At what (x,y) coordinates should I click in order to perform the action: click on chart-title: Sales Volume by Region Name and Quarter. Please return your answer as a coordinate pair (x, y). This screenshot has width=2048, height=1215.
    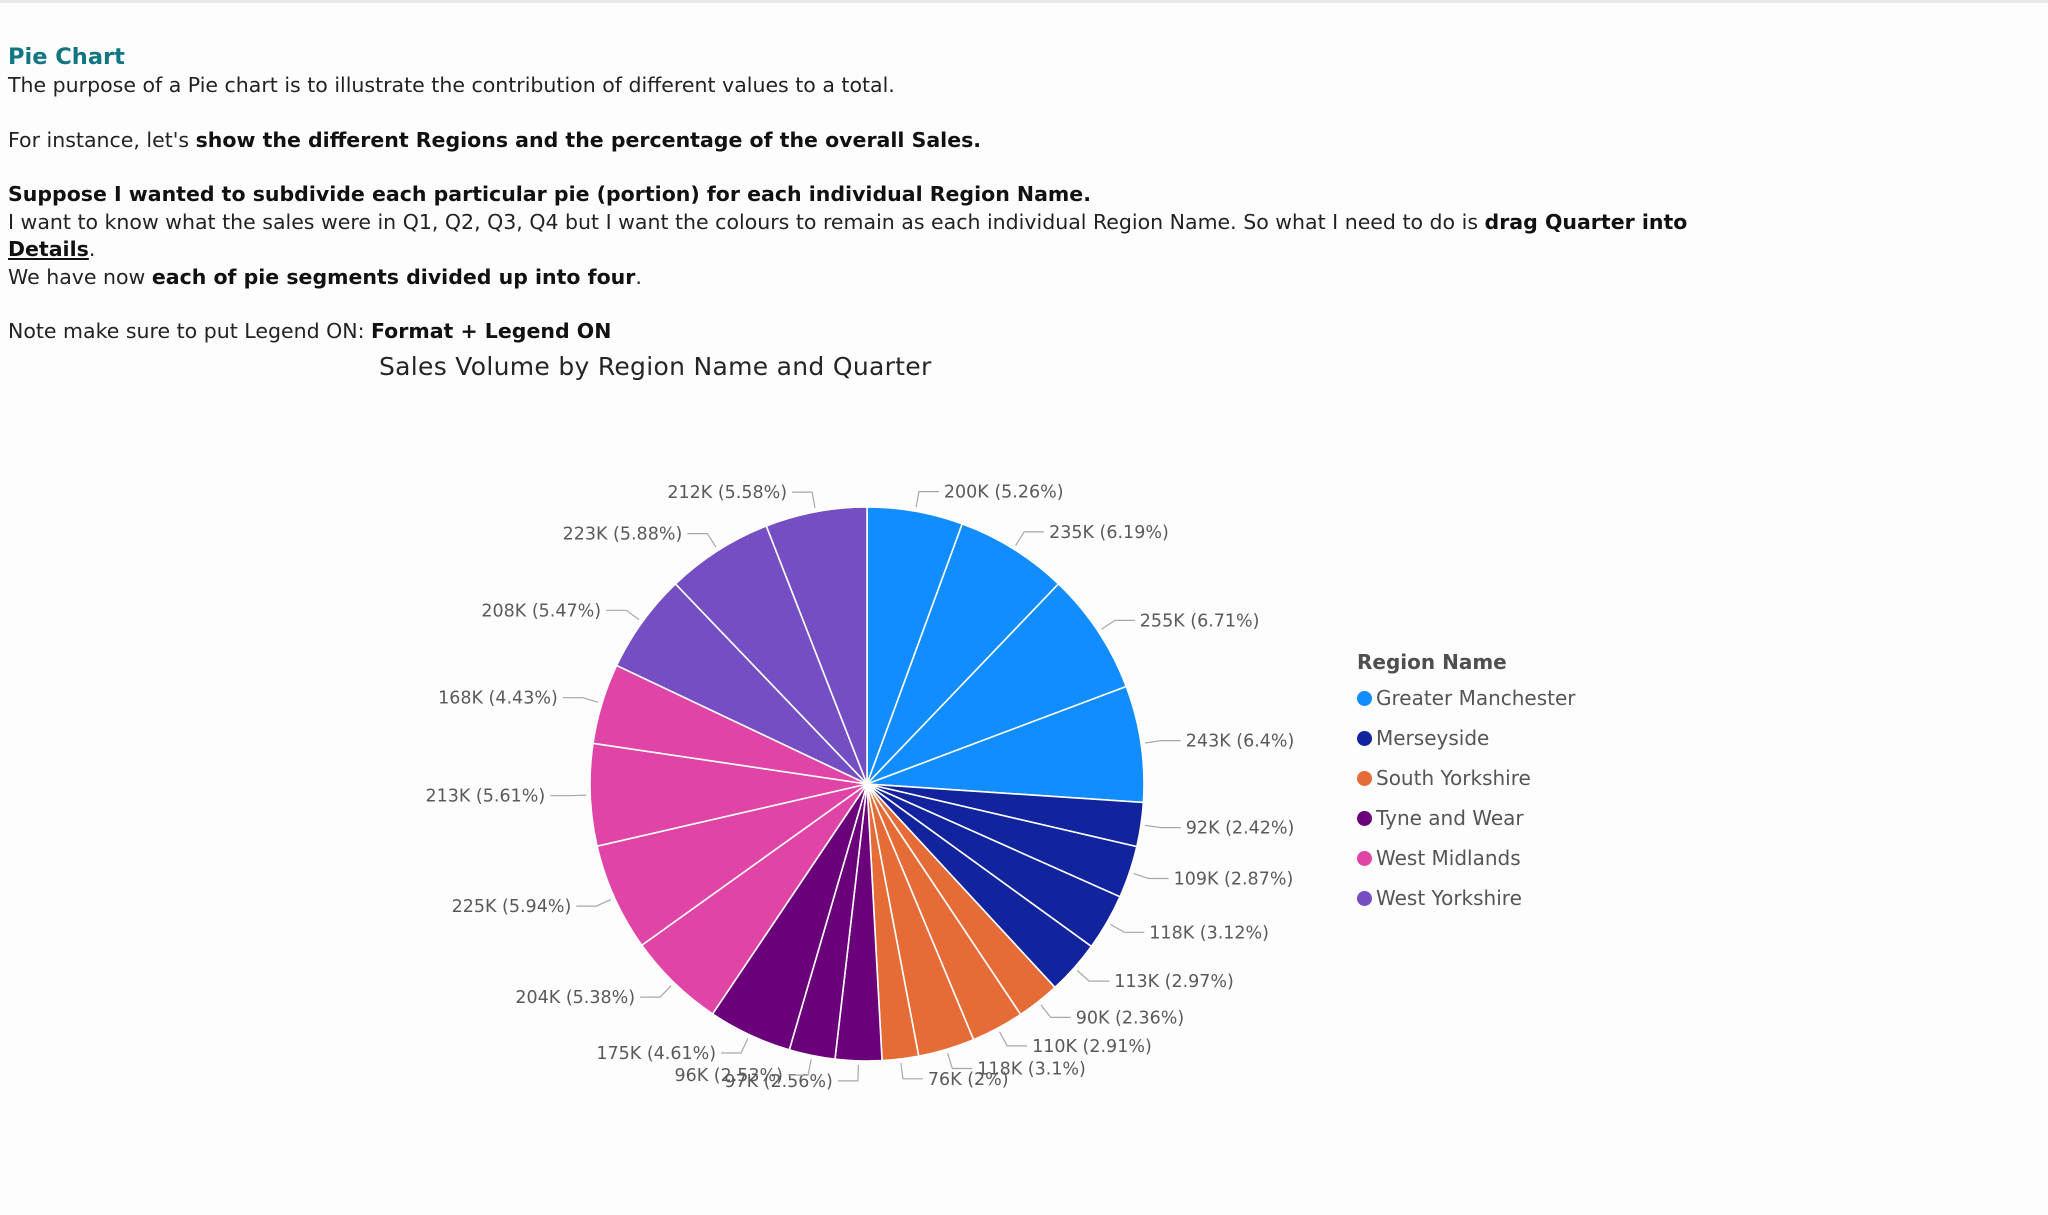
    Looking at the image, I should click on (655, 366).